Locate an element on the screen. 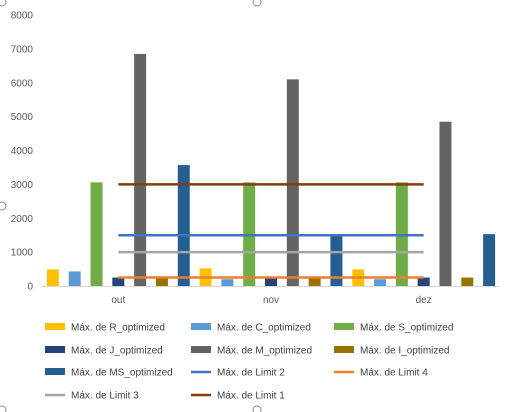  legend-label: Máx. de Limit 3 is located at coordinates (105, 396).